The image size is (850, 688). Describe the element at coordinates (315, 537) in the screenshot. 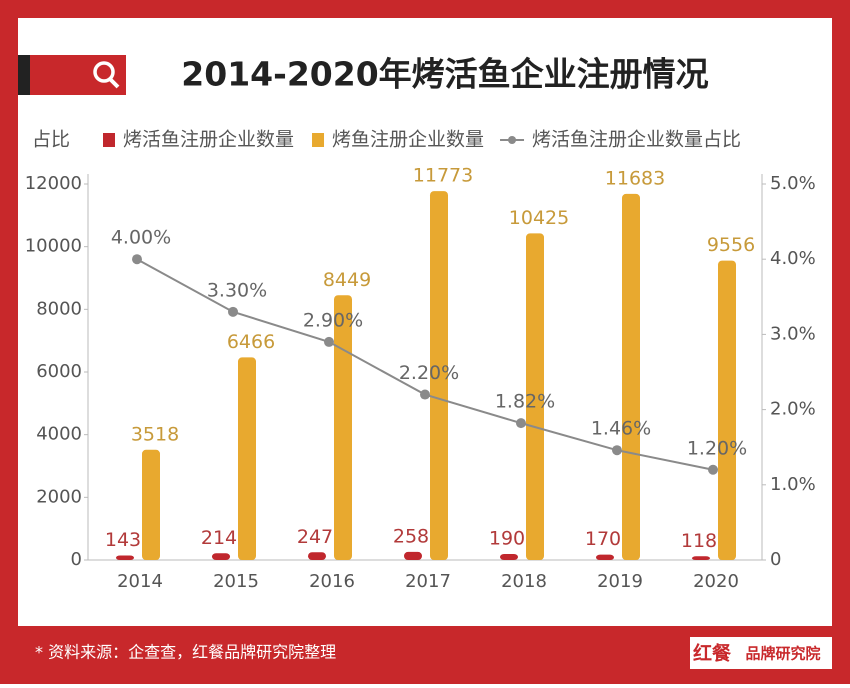

I see `data-label: 247` at that location.